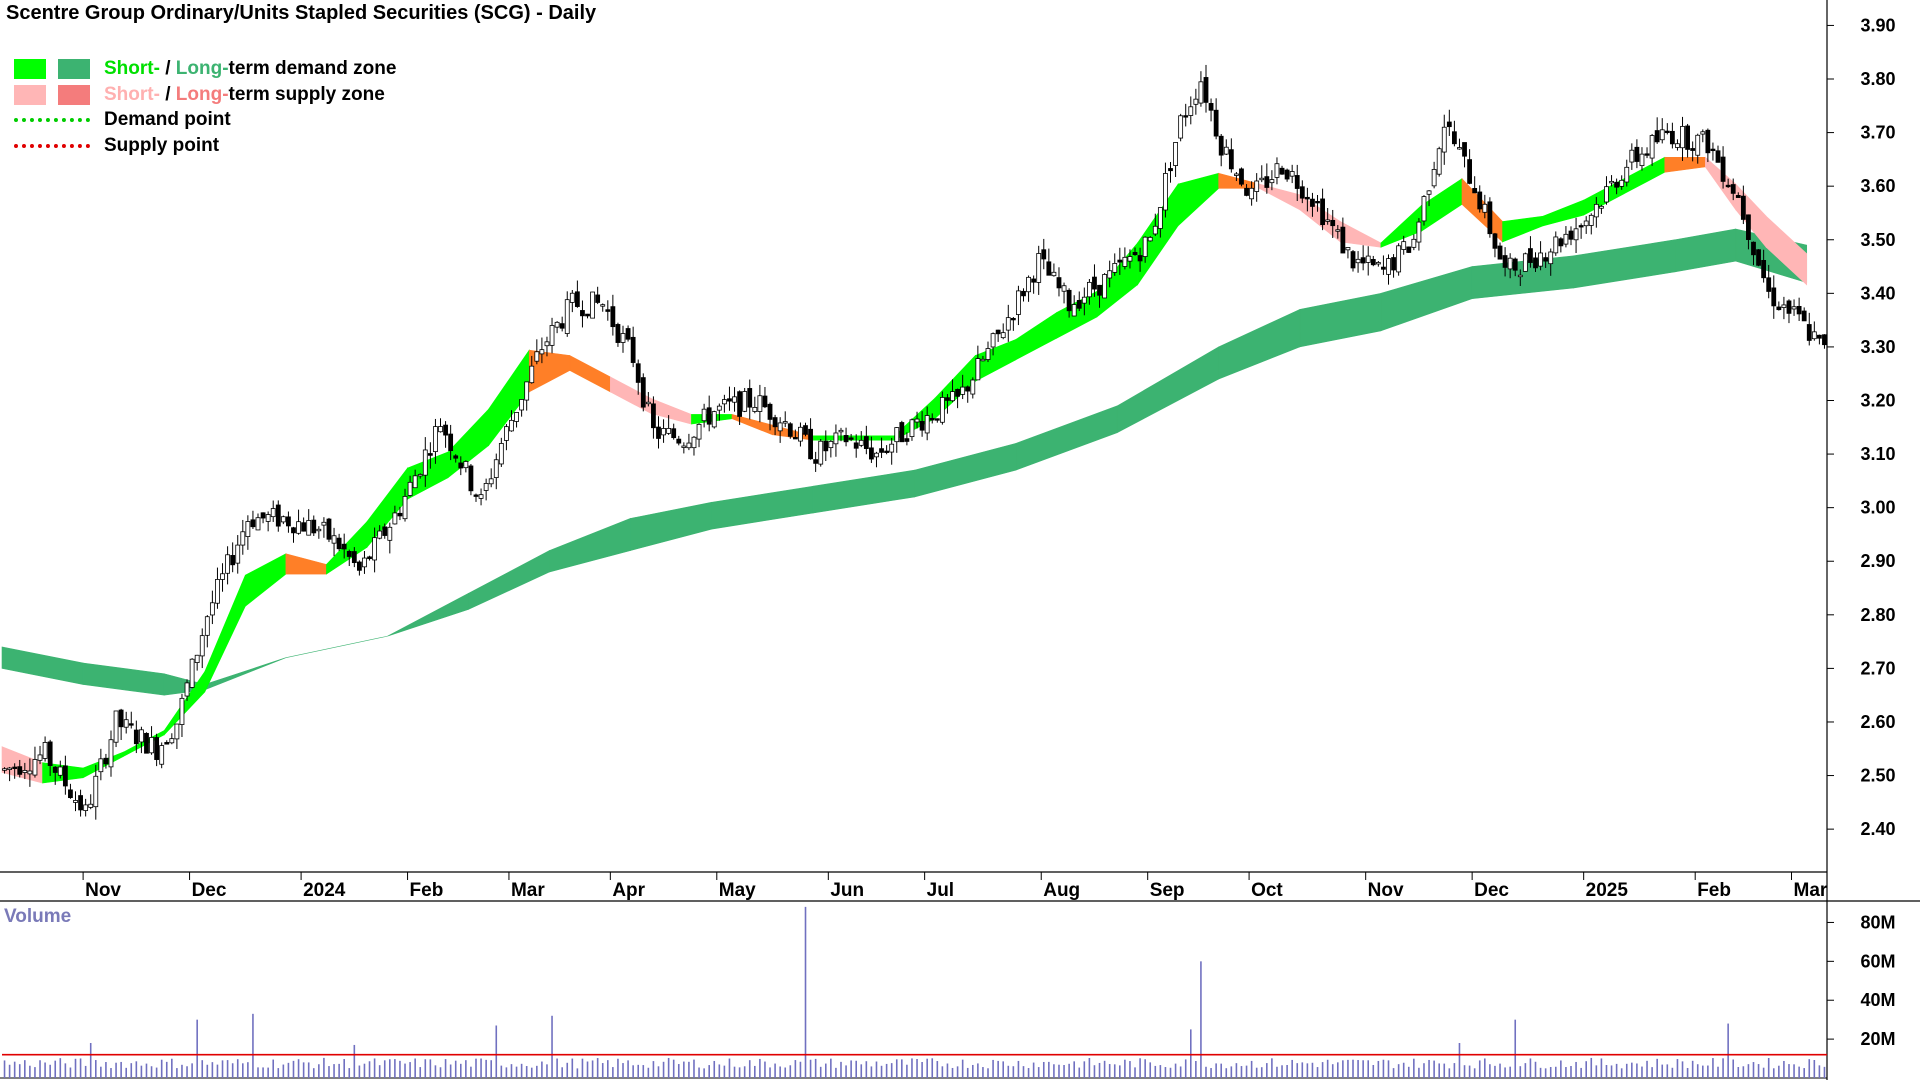  I want to click on x-tick-label: May, so click(737, 890).